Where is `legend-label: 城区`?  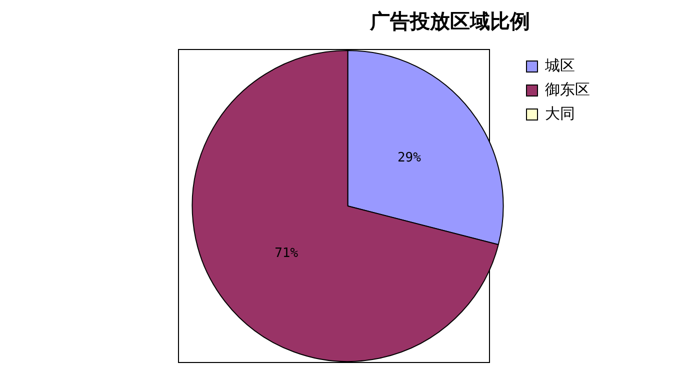 legend-label: 城区 is located at coordinates (559, 65).